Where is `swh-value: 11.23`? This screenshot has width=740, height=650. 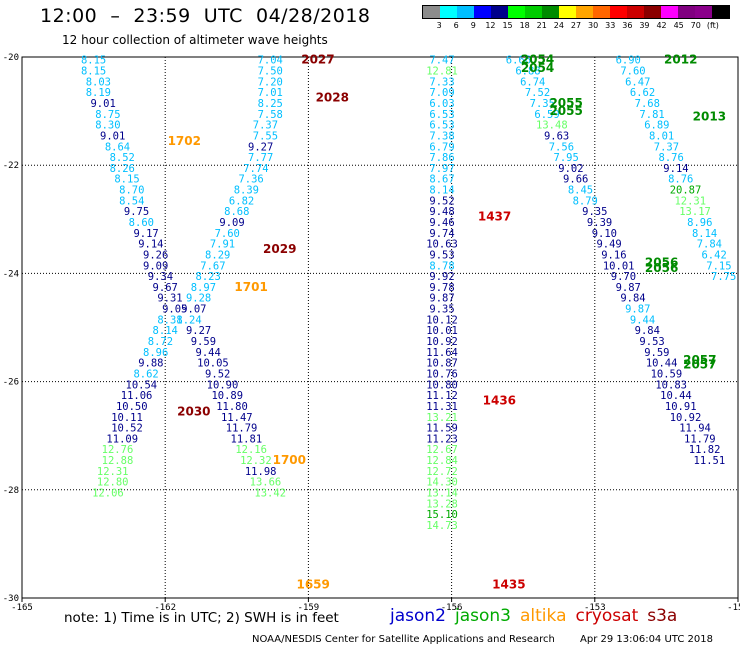
swh-value: 11.23 is located at coordinates (442, 439).